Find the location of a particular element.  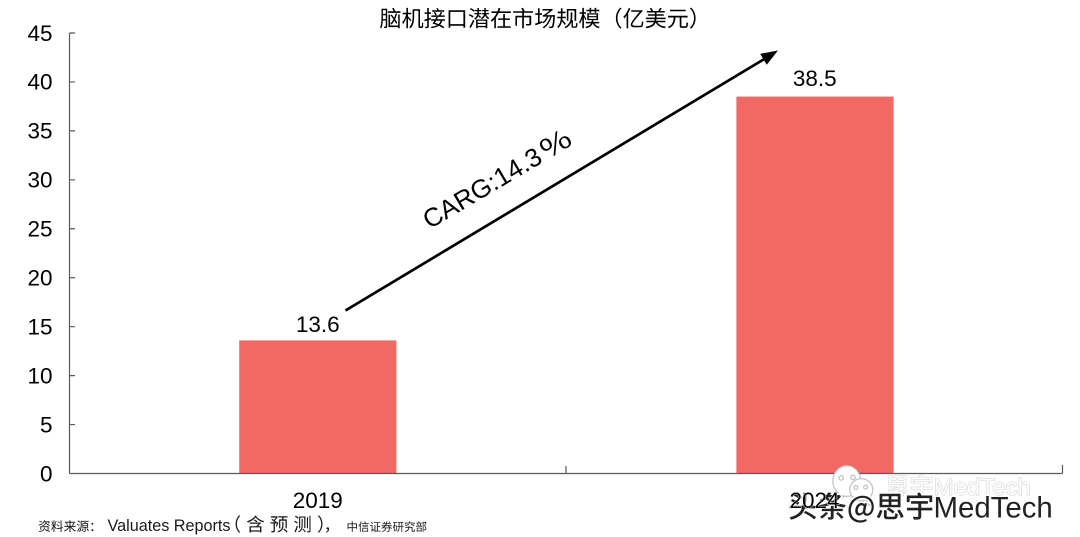

svg-text: 45 is located at coordinates (39, 33).